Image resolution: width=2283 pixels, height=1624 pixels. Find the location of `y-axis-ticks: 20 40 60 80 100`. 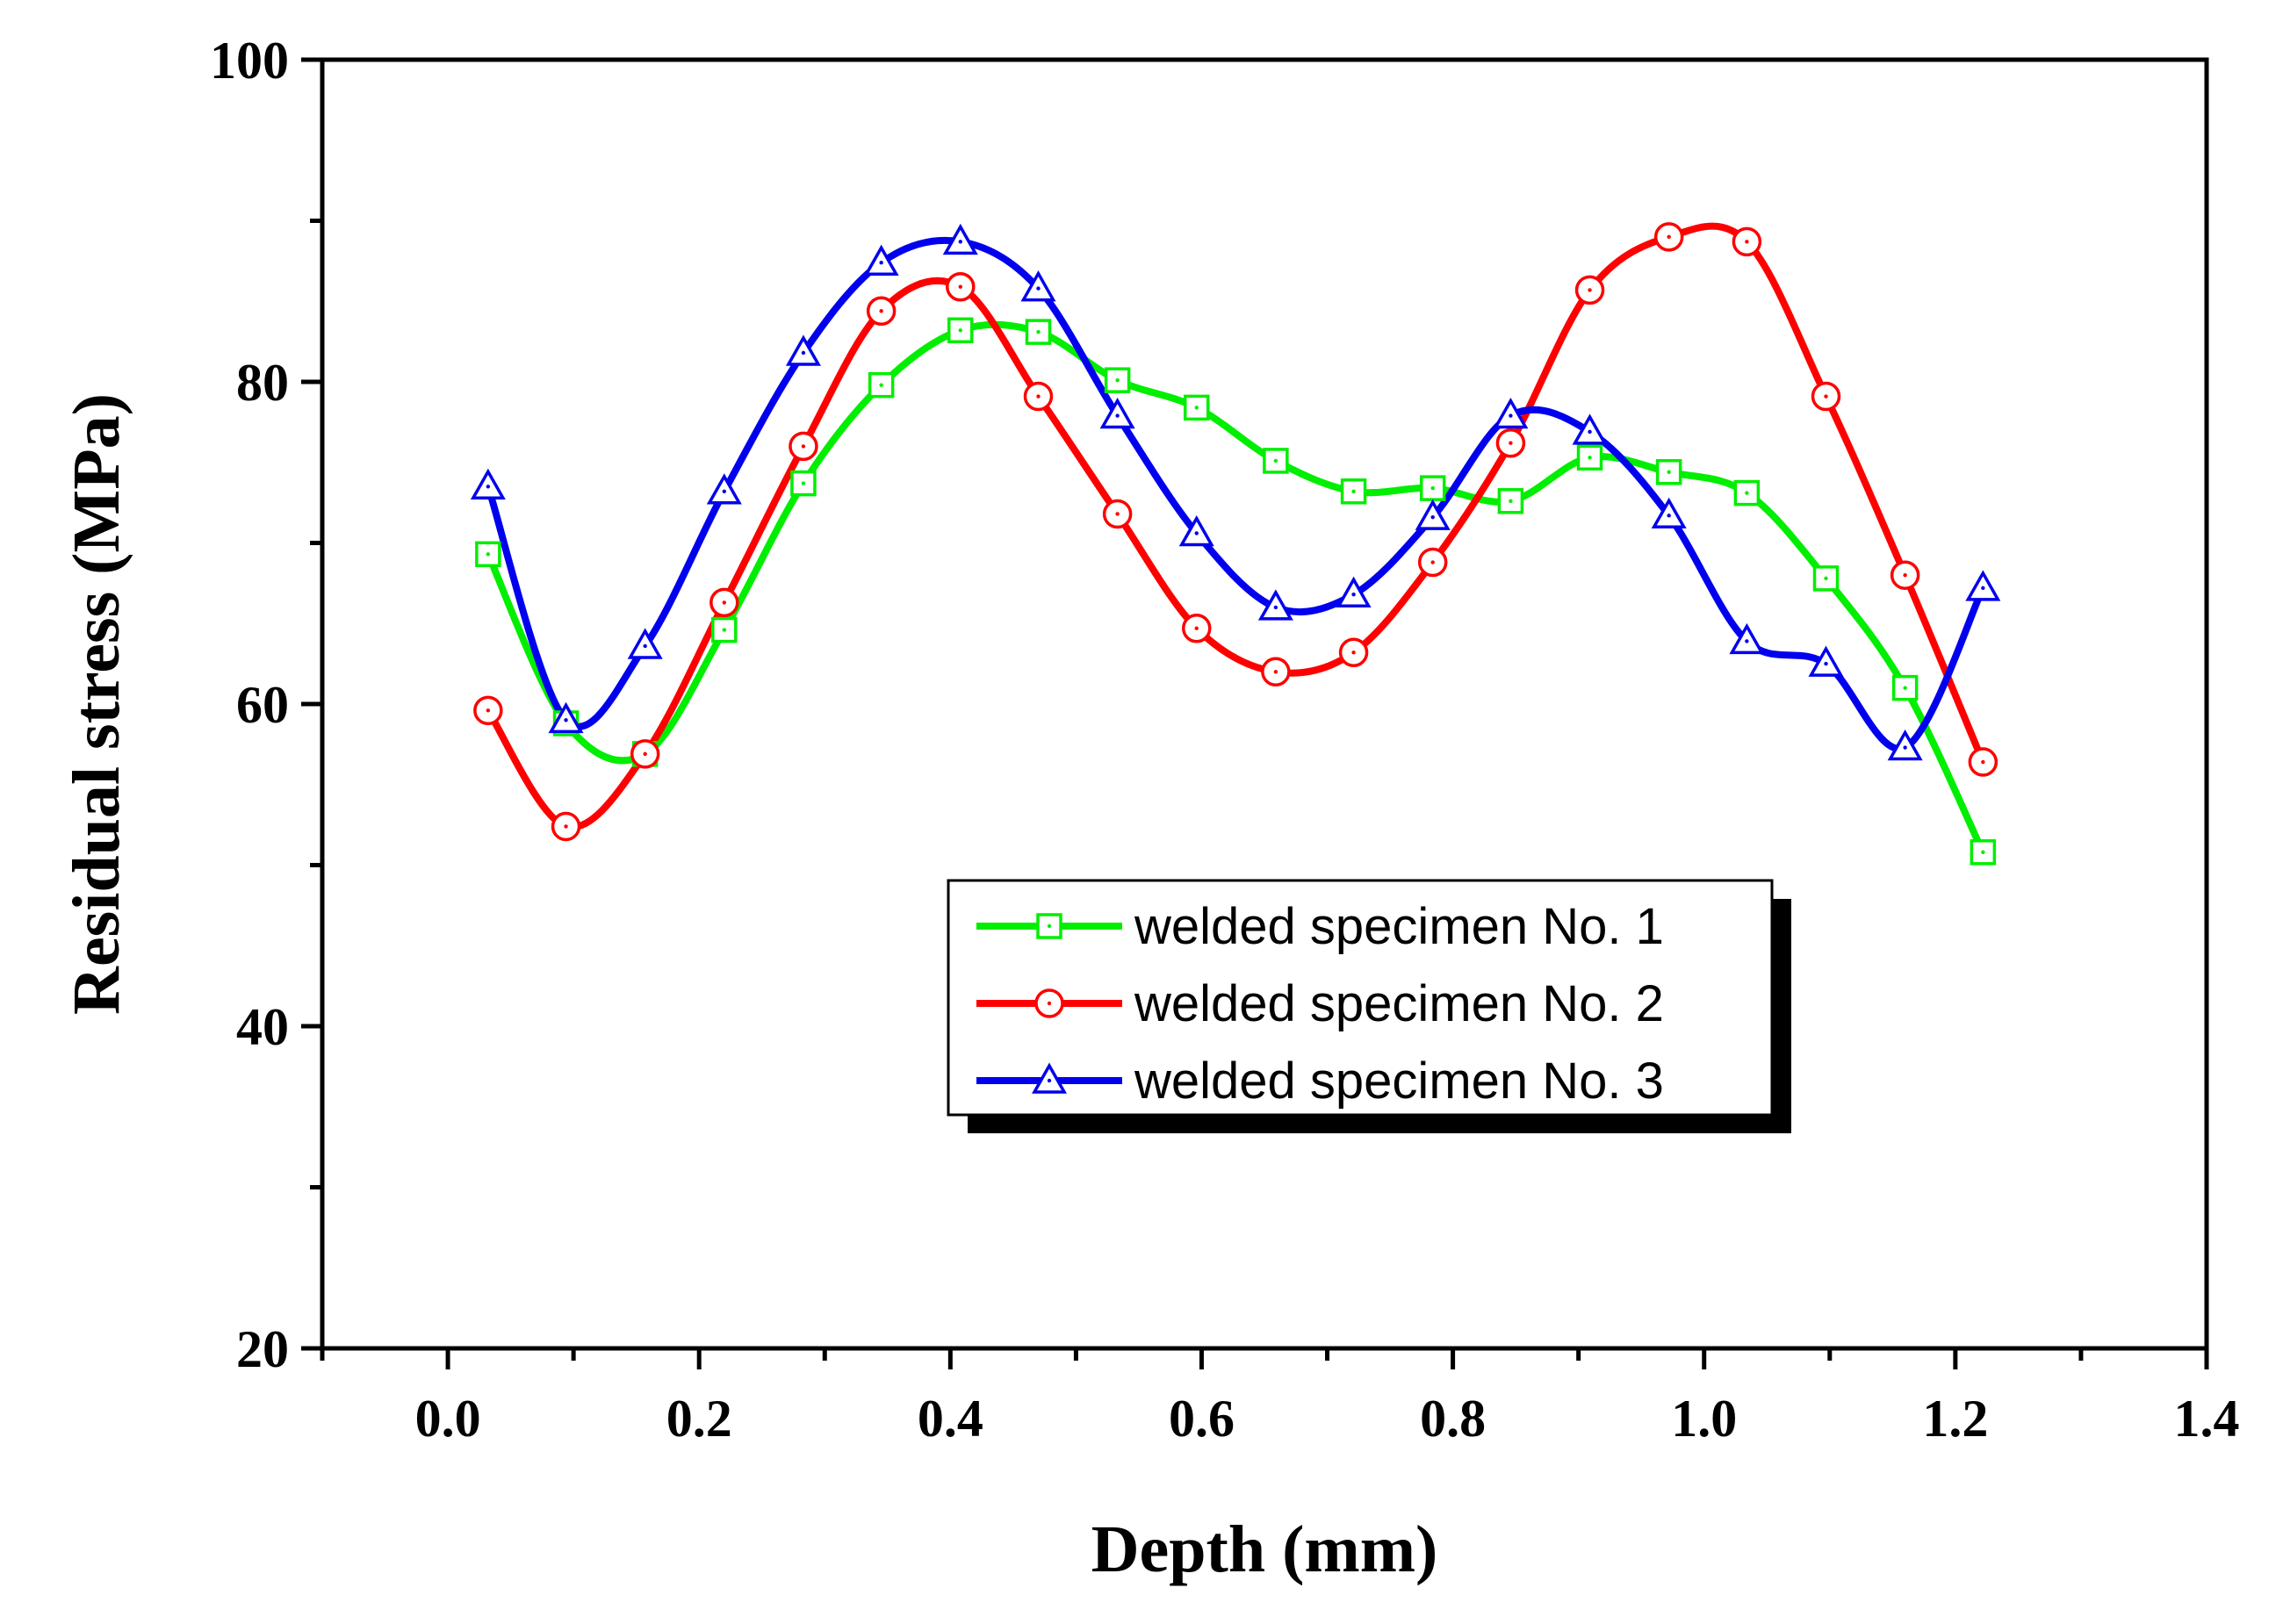

y-axis-ticks: 20 40 60 80 100 is located at coordinates (266, 705).